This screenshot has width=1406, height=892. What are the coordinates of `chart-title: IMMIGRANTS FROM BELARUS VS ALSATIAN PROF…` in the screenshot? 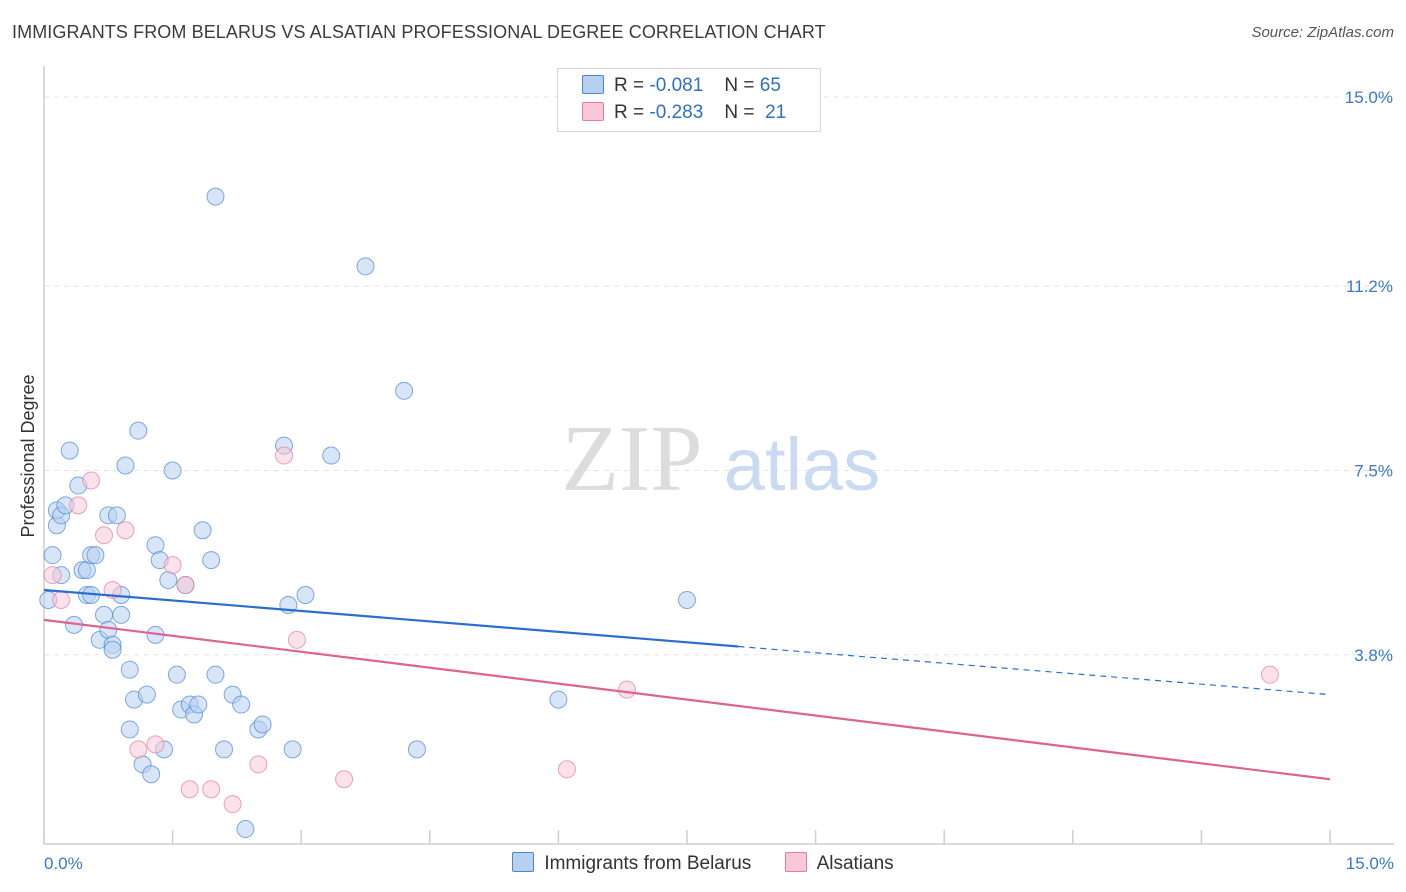 It's located at (419, 32).